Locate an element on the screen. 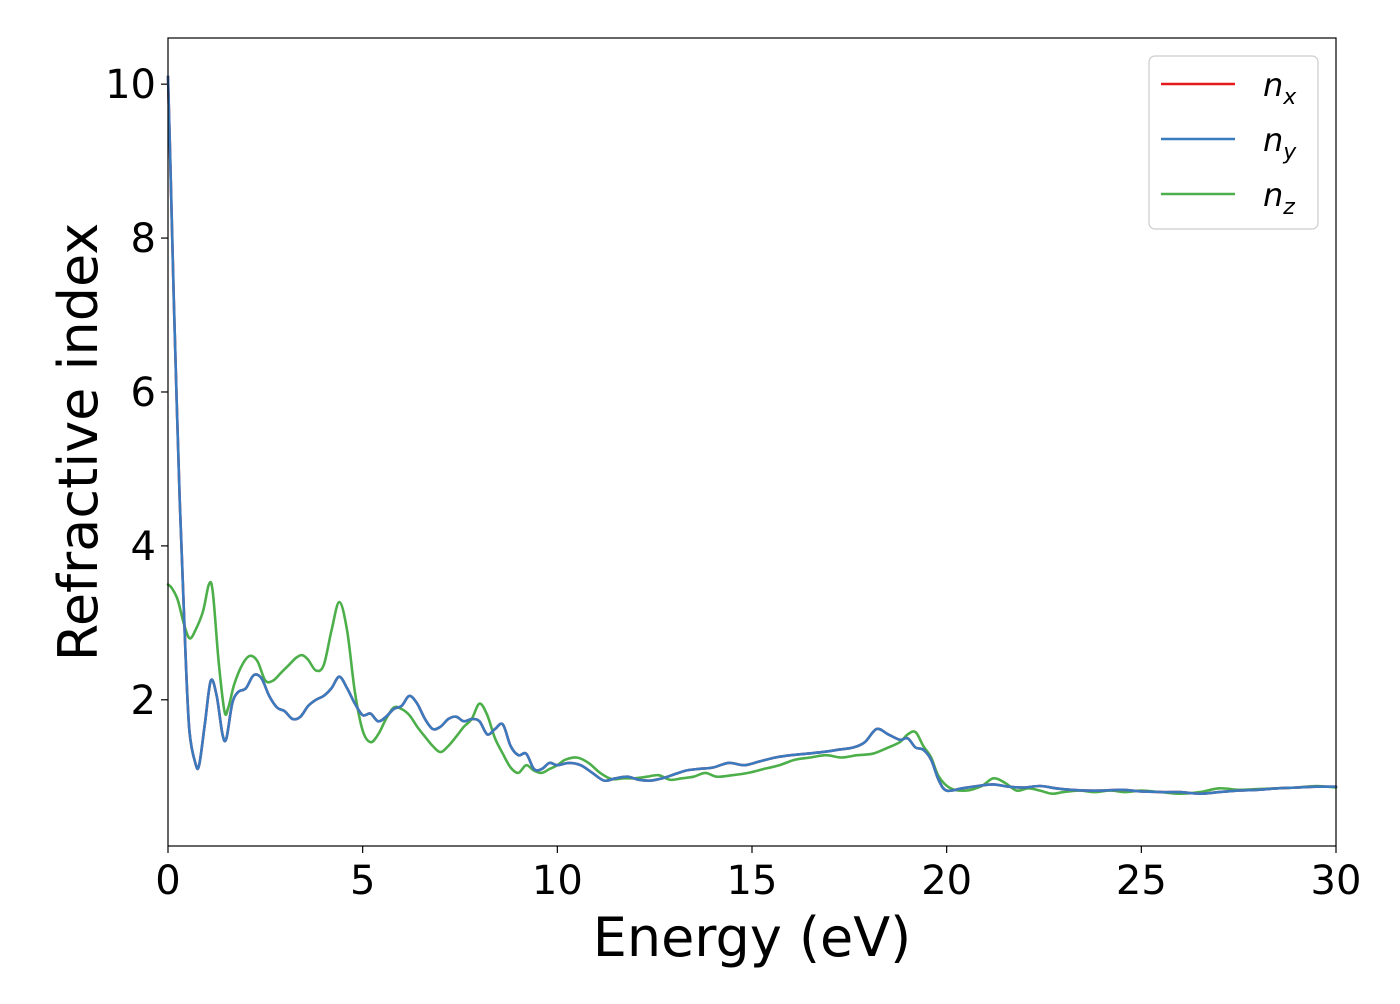  x-tick-label: 30 is located at coordinates (1336, 881).